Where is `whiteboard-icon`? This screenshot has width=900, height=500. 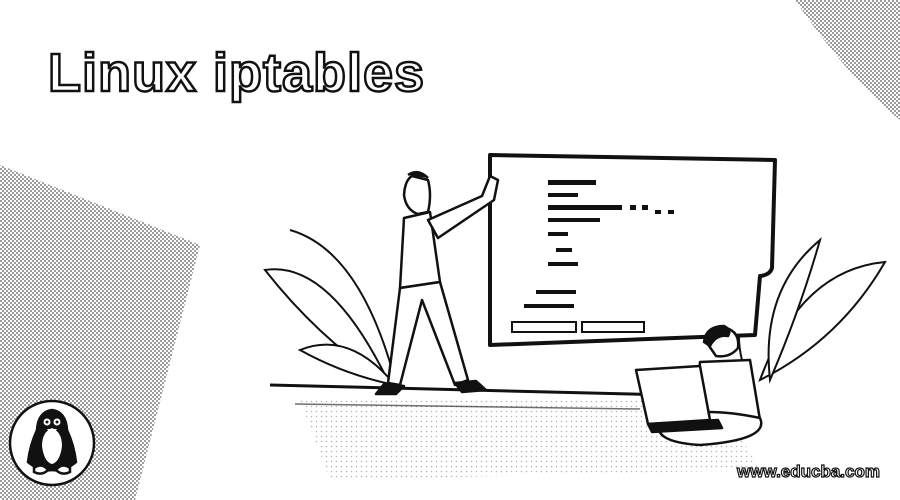
whiteboard-icon is located at coordinates (632, 250).